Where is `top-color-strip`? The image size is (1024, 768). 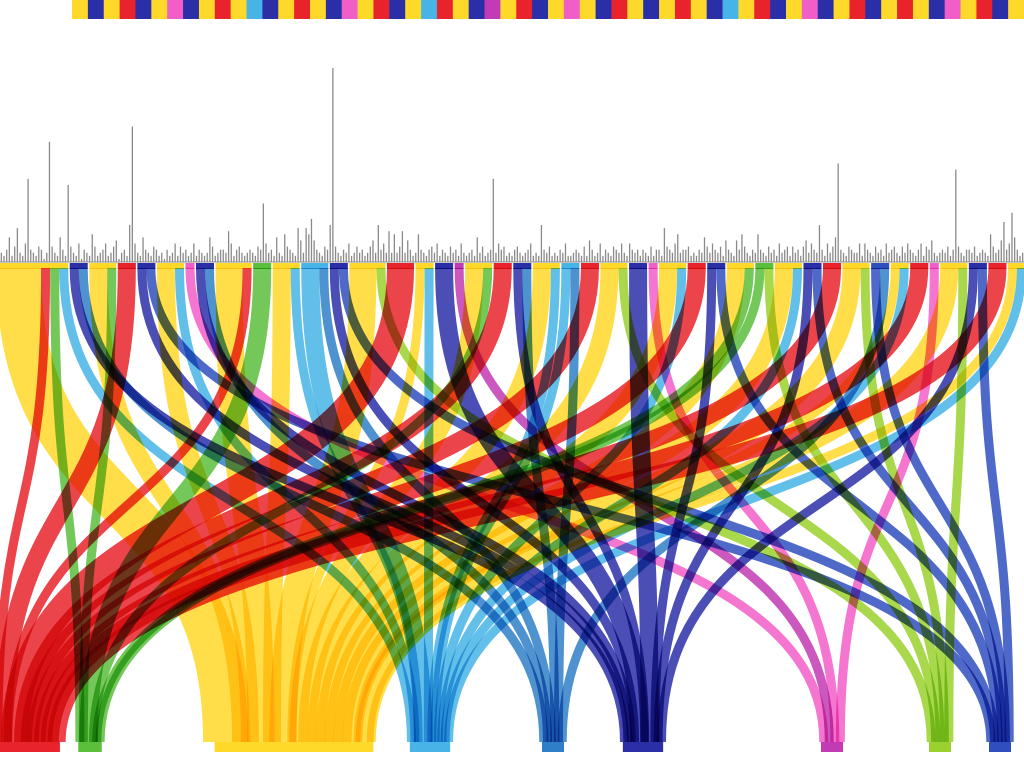
top-color-strip is located at coordinates (548, 9).